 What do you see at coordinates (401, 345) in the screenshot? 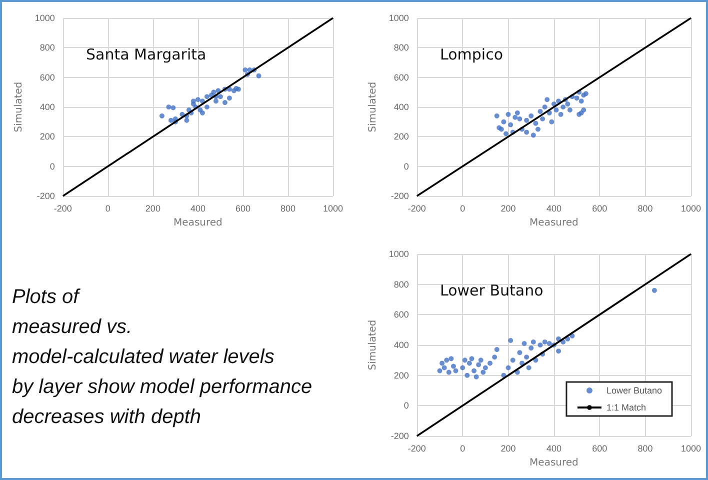
I see `y-tick-label: 400` at bounding box center [401, 345].